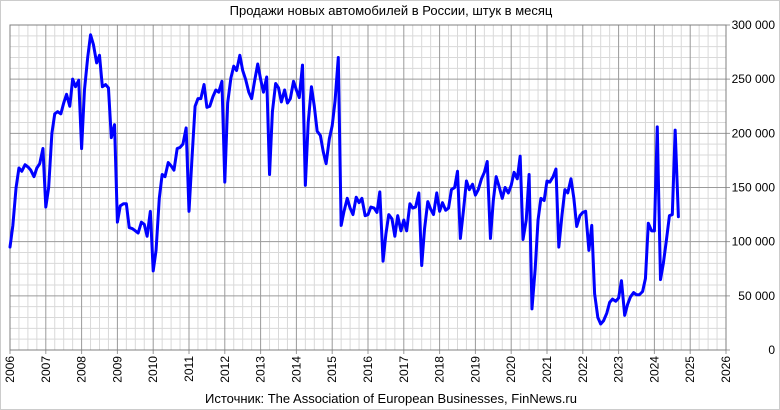  Describe the element at coordinates (690, 369) in the screenshot. I see `x-tick-label: 2025` at that location.